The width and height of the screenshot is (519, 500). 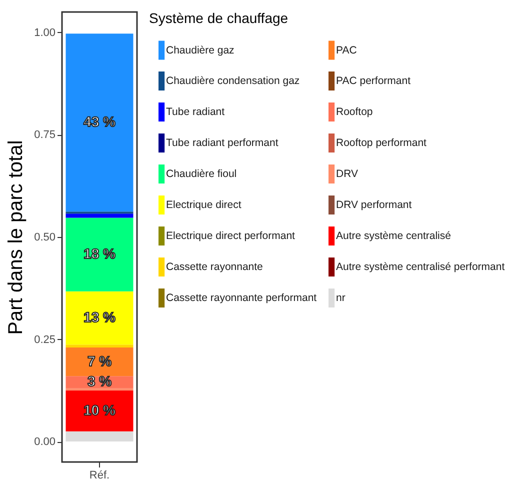 What do you see at coordinates (241, 298) in the screenshot?
I see `legend-label: Cassette rayonnante performant` at bounding box center [241, 298].